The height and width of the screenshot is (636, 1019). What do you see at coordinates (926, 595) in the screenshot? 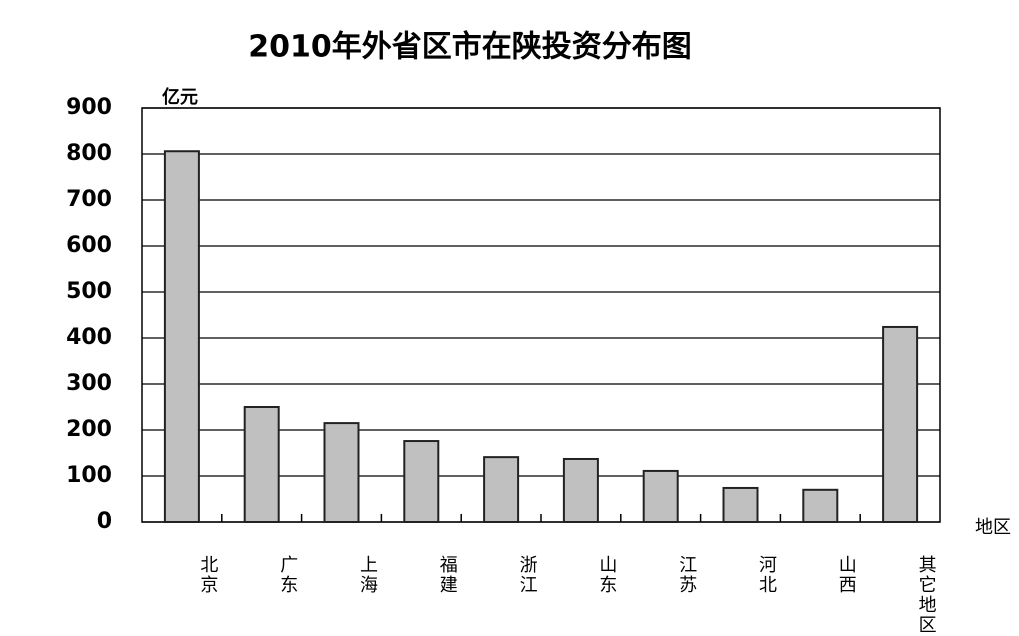
I see `x-tick-label: 其它地区` at bounding box center [926, 595].